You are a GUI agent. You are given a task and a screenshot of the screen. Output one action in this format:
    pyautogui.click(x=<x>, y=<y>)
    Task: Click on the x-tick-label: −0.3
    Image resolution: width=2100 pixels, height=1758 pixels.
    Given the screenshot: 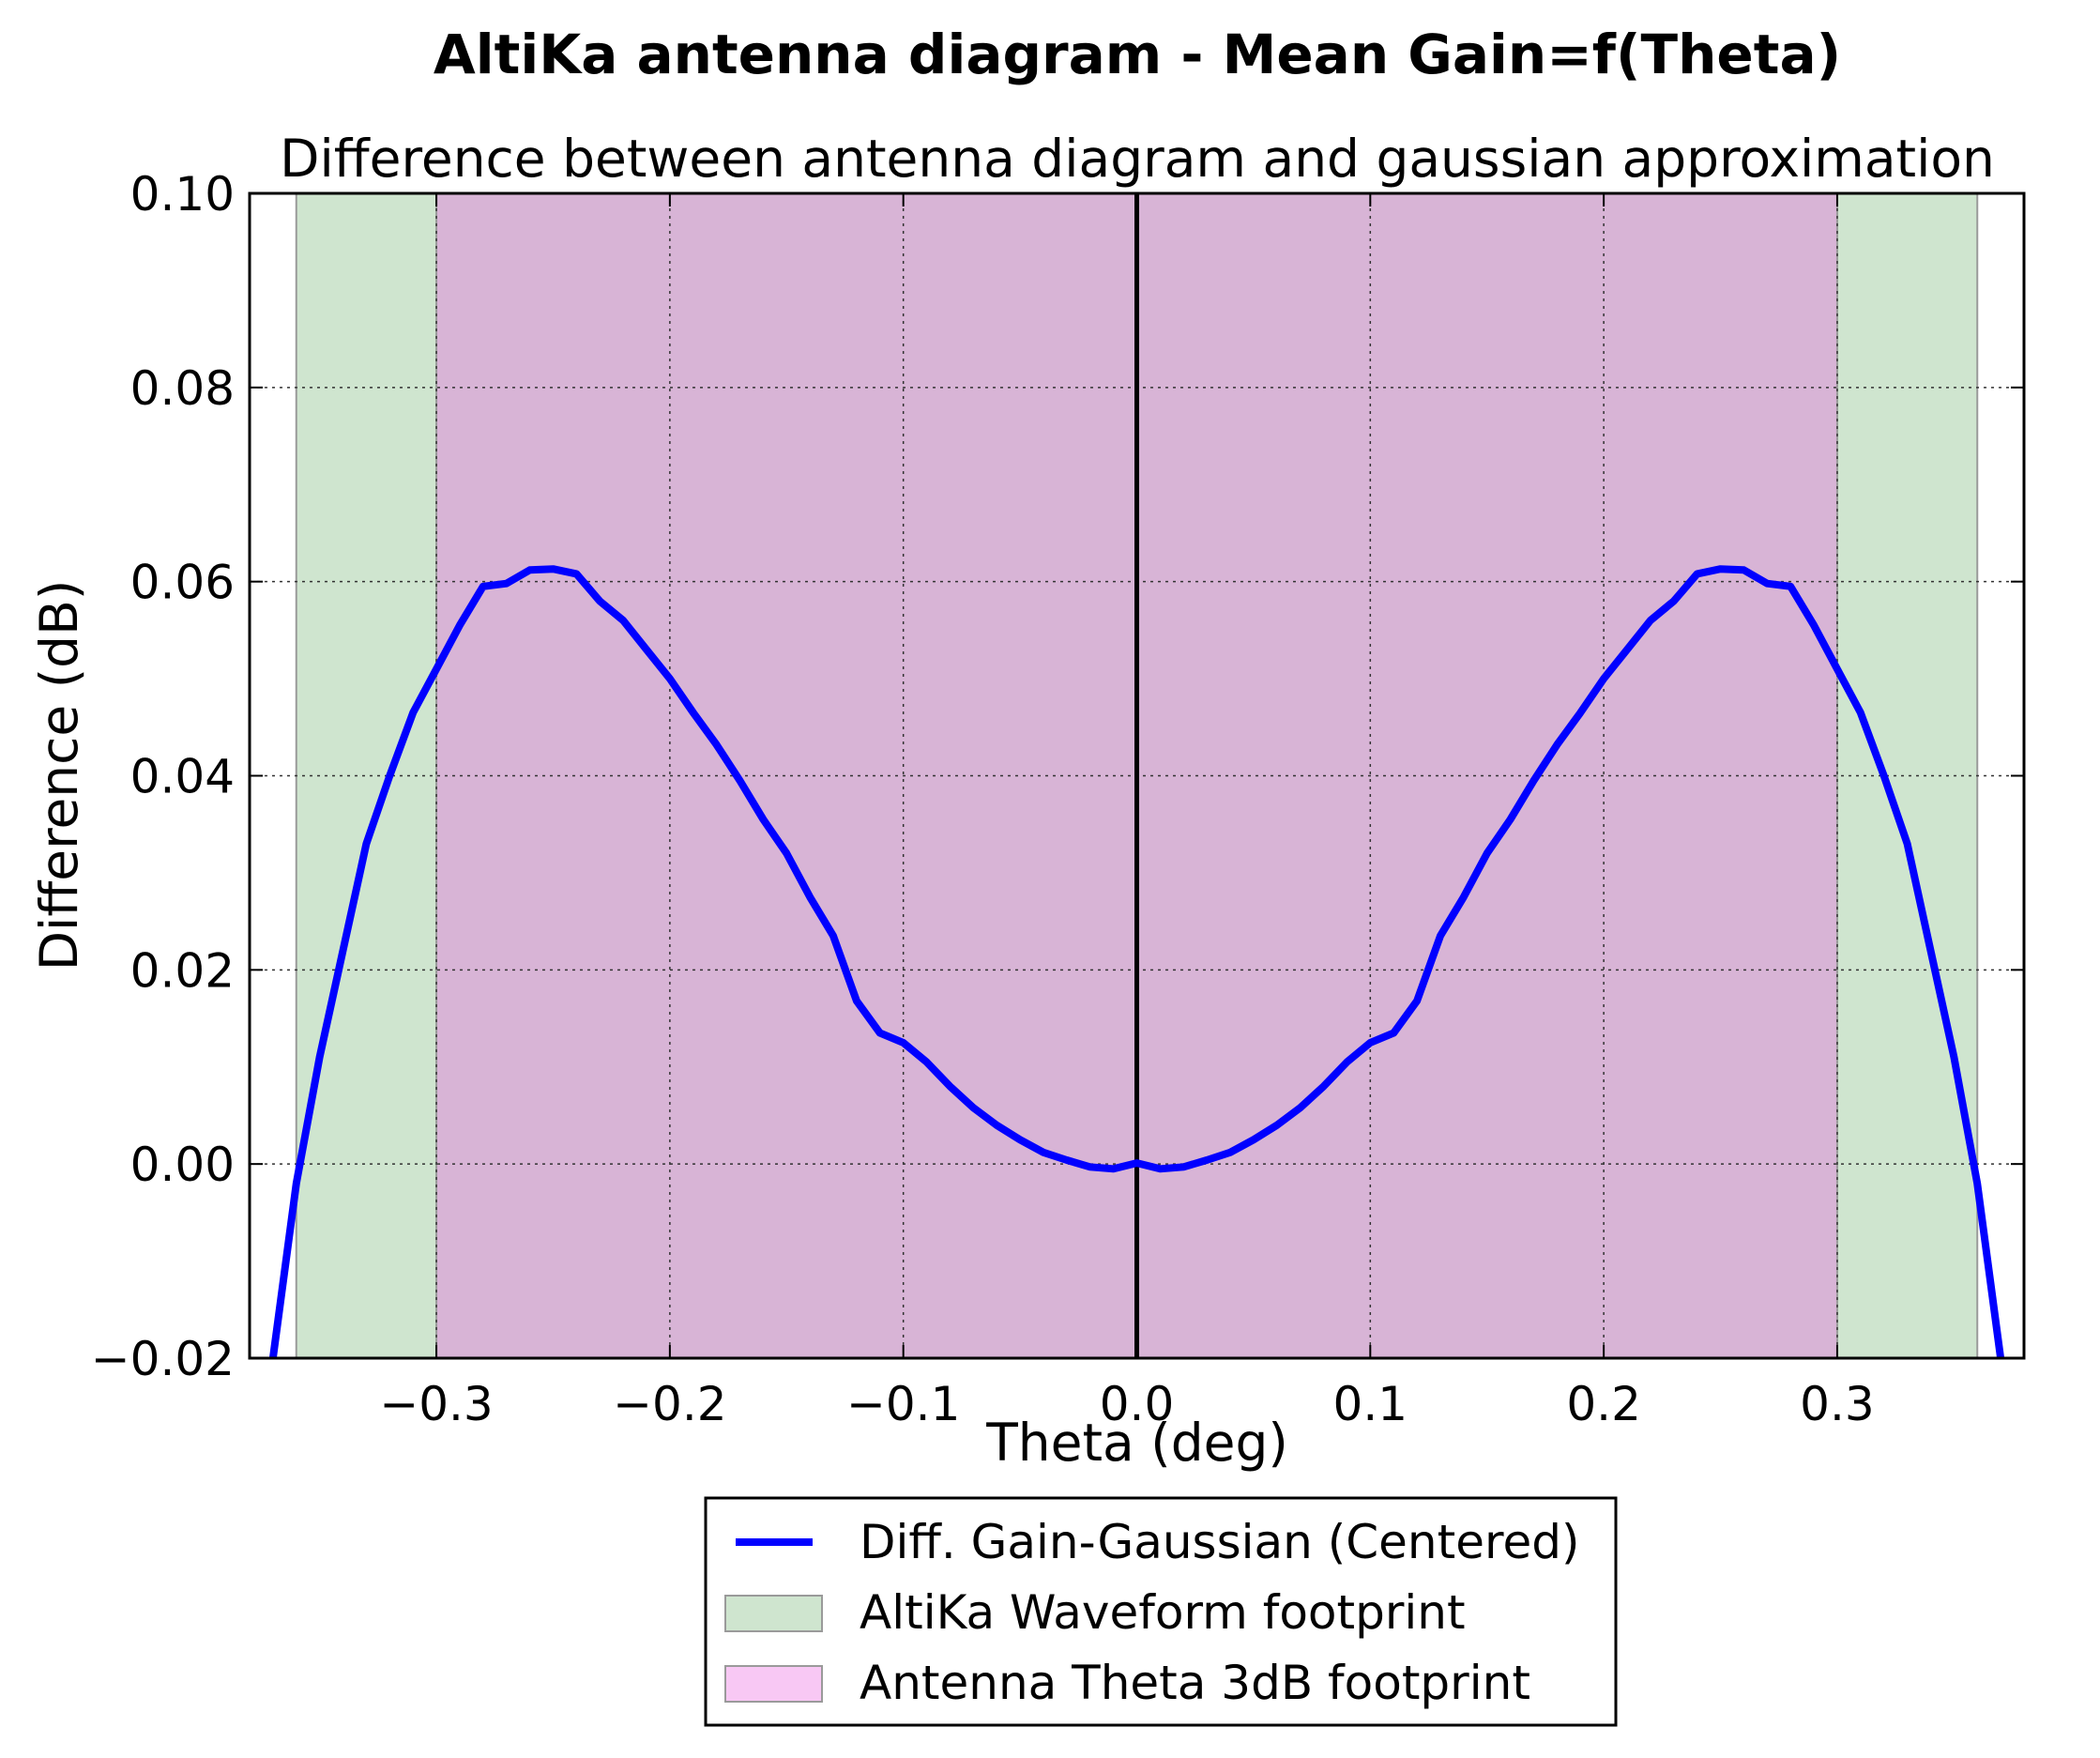 What is the action you would take?
    pyautogui.click(x=436, y=1404)
    